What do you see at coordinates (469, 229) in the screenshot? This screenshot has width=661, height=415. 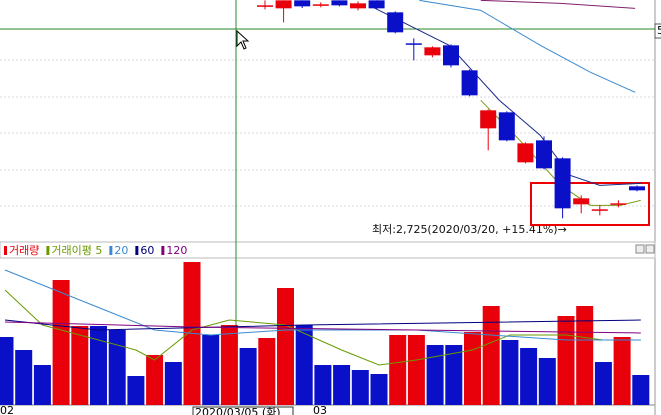 I see `annotation: 최저:2,725(2020/03/20, +15.41%)→` at bounding box center [469, 229].